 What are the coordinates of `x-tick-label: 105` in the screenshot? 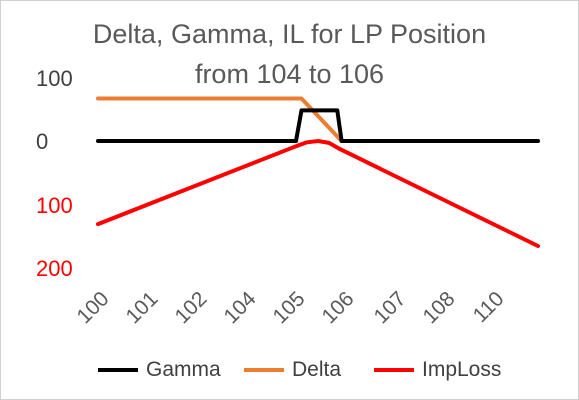 It's located at (288, 307).